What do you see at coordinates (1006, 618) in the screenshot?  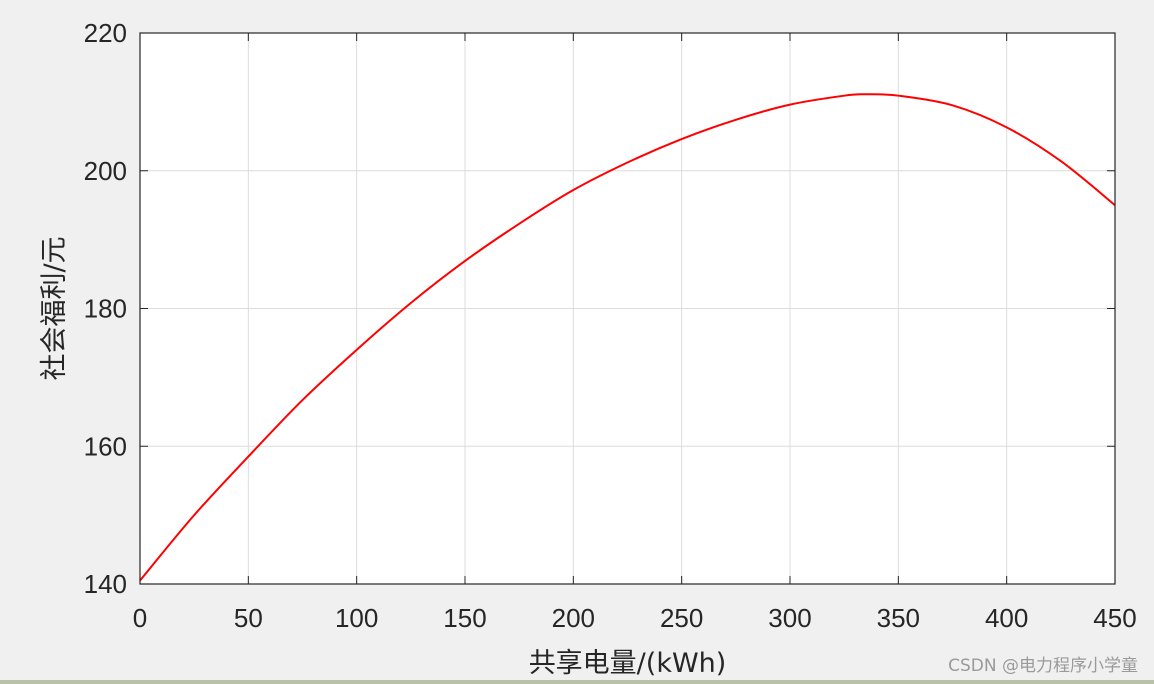 I see `x-tick-label: 400` at bounding box center [1006, 618].